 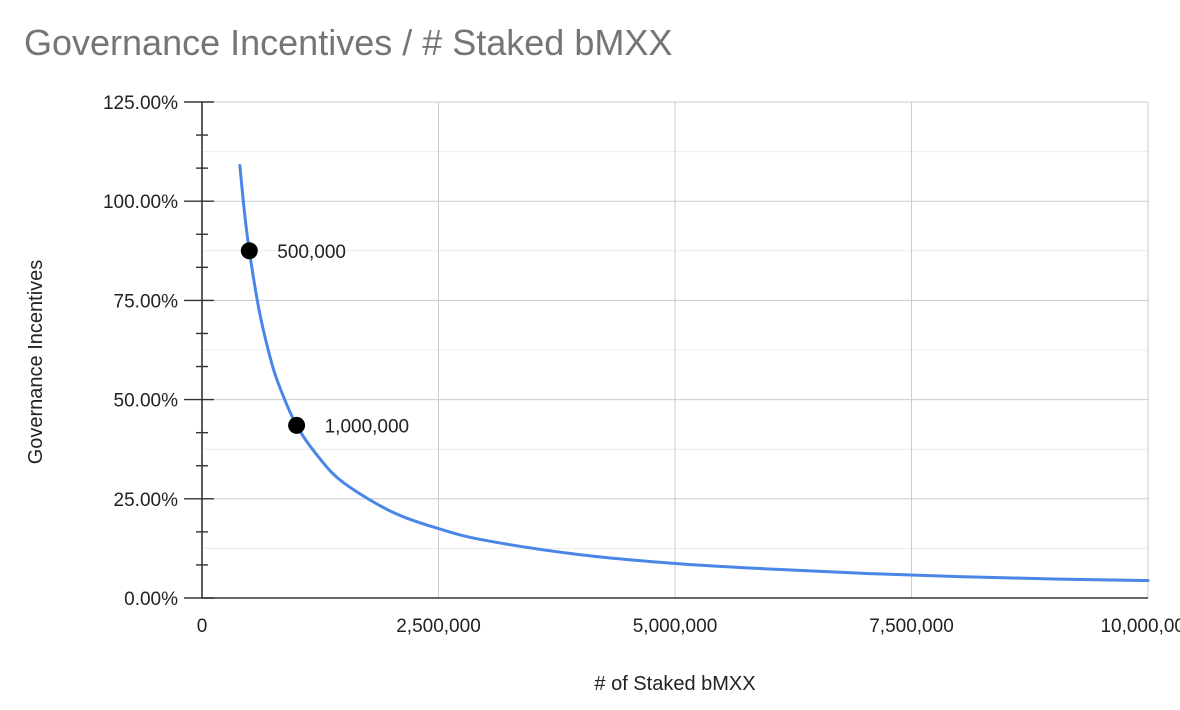 I want to click on y-tick-label: 50.00%, so click(x=146, y=401).